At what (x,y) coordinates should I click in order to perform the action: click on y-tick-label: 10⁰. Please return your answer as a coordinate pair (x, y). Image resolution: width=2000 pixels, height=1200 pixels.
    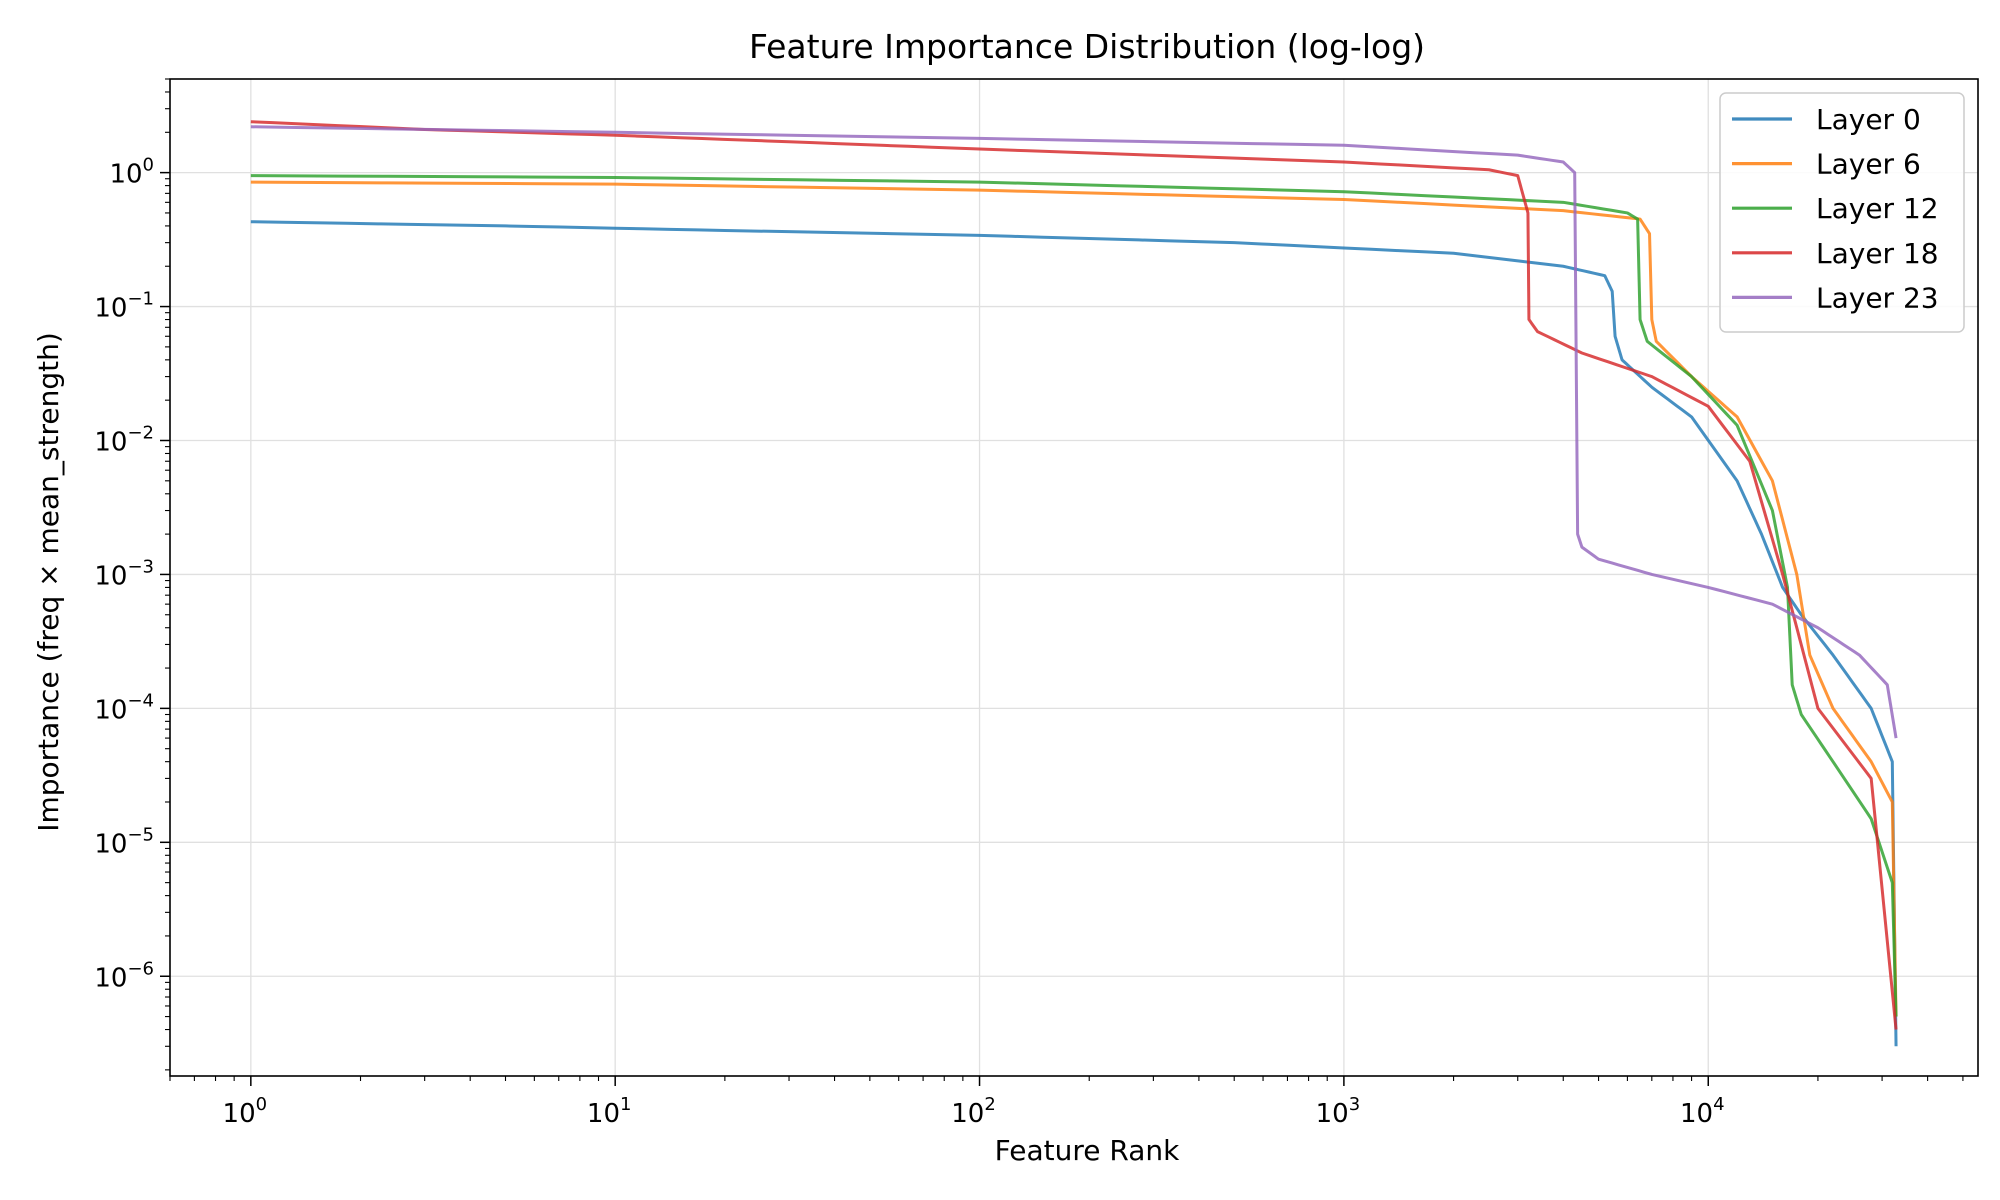
    Looking at the image, I should click on (131, 172).